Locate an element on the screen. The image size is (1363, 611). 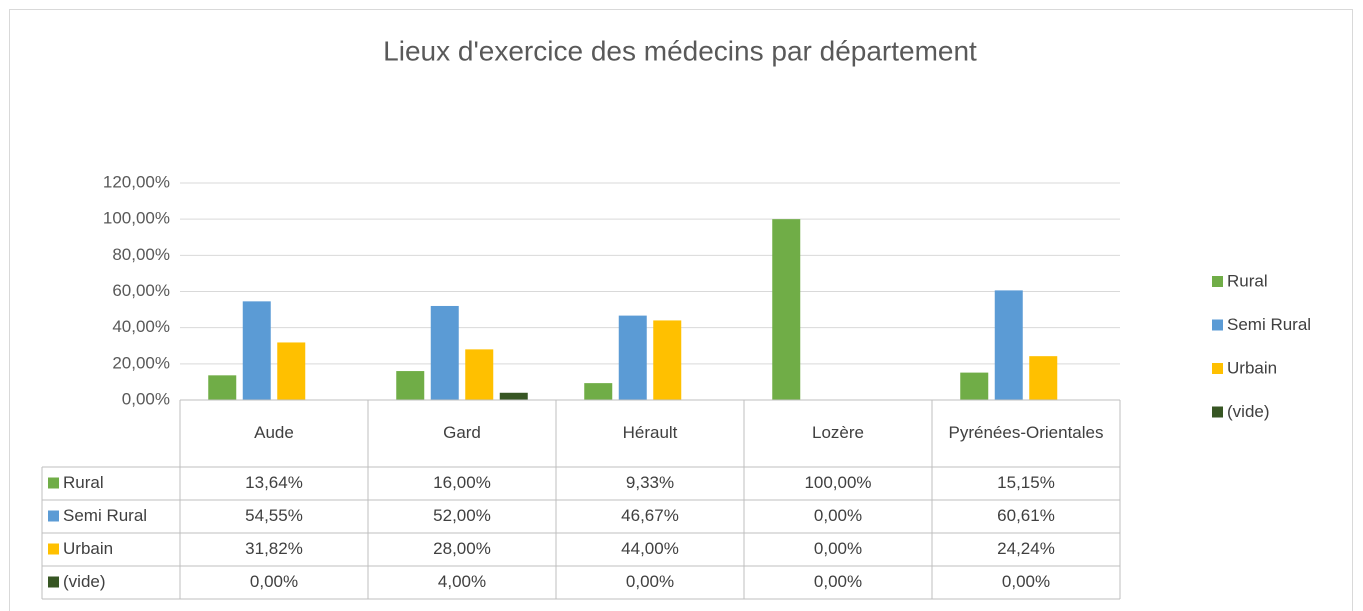
data-label: 4,00% is located at coordinates (462, 581).